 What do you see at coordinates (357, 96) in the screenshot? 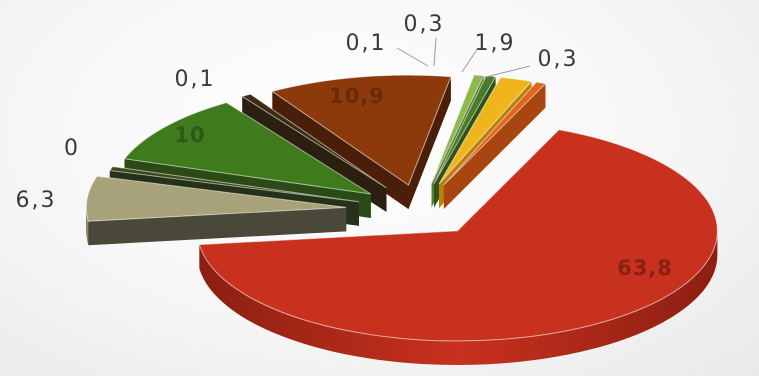
I see `data-label-6: 10,9` at bounding box center [357, 96].